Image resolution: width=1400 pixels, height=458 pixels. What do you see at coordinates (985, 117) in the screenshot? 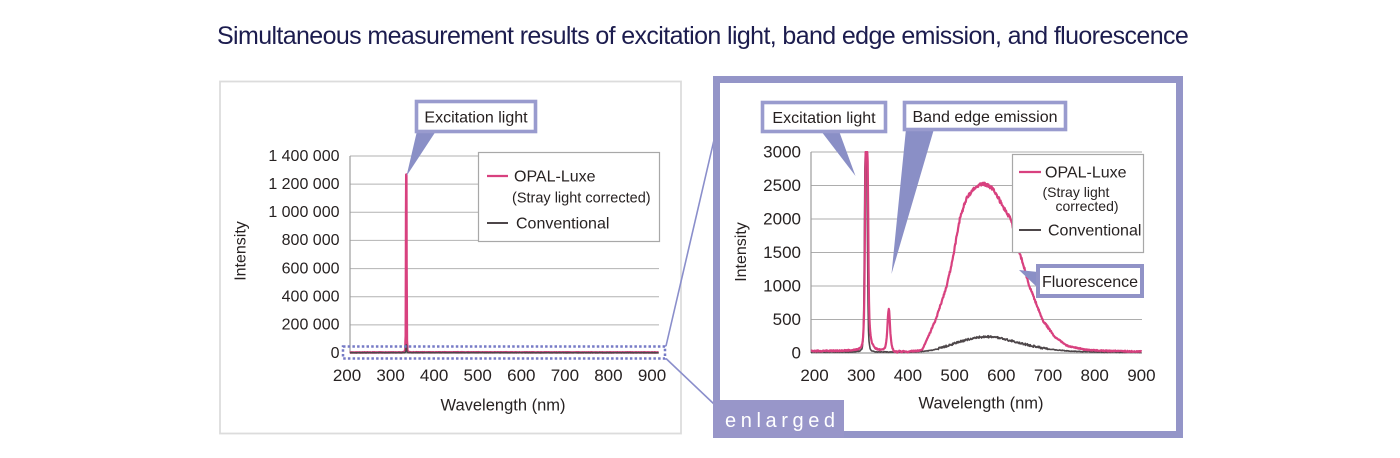
I see `svg-text: Band edge emission` at bounding box center [985, 117].